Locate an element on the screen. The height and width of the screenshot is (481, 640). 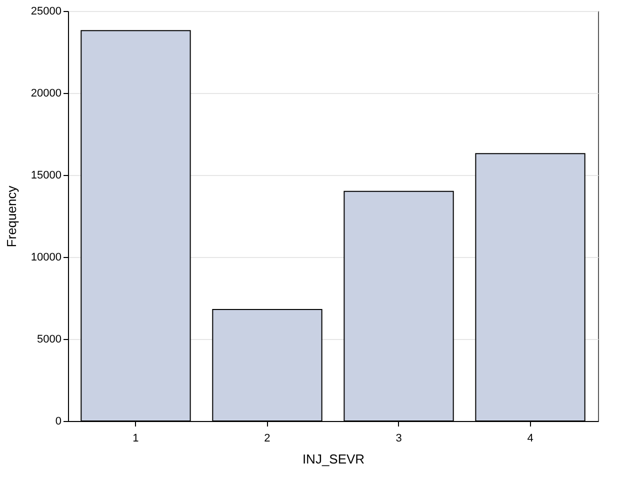
y-tick-label: 5000 is located at coordinates (49, 340).